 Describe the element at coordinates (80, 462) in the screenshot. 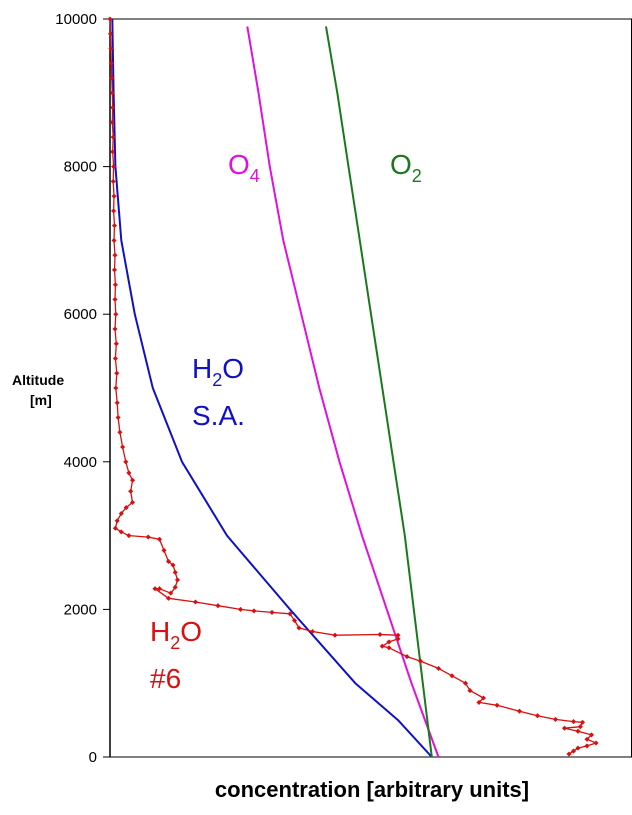

I see `y-tick-label: 4000` at that location.